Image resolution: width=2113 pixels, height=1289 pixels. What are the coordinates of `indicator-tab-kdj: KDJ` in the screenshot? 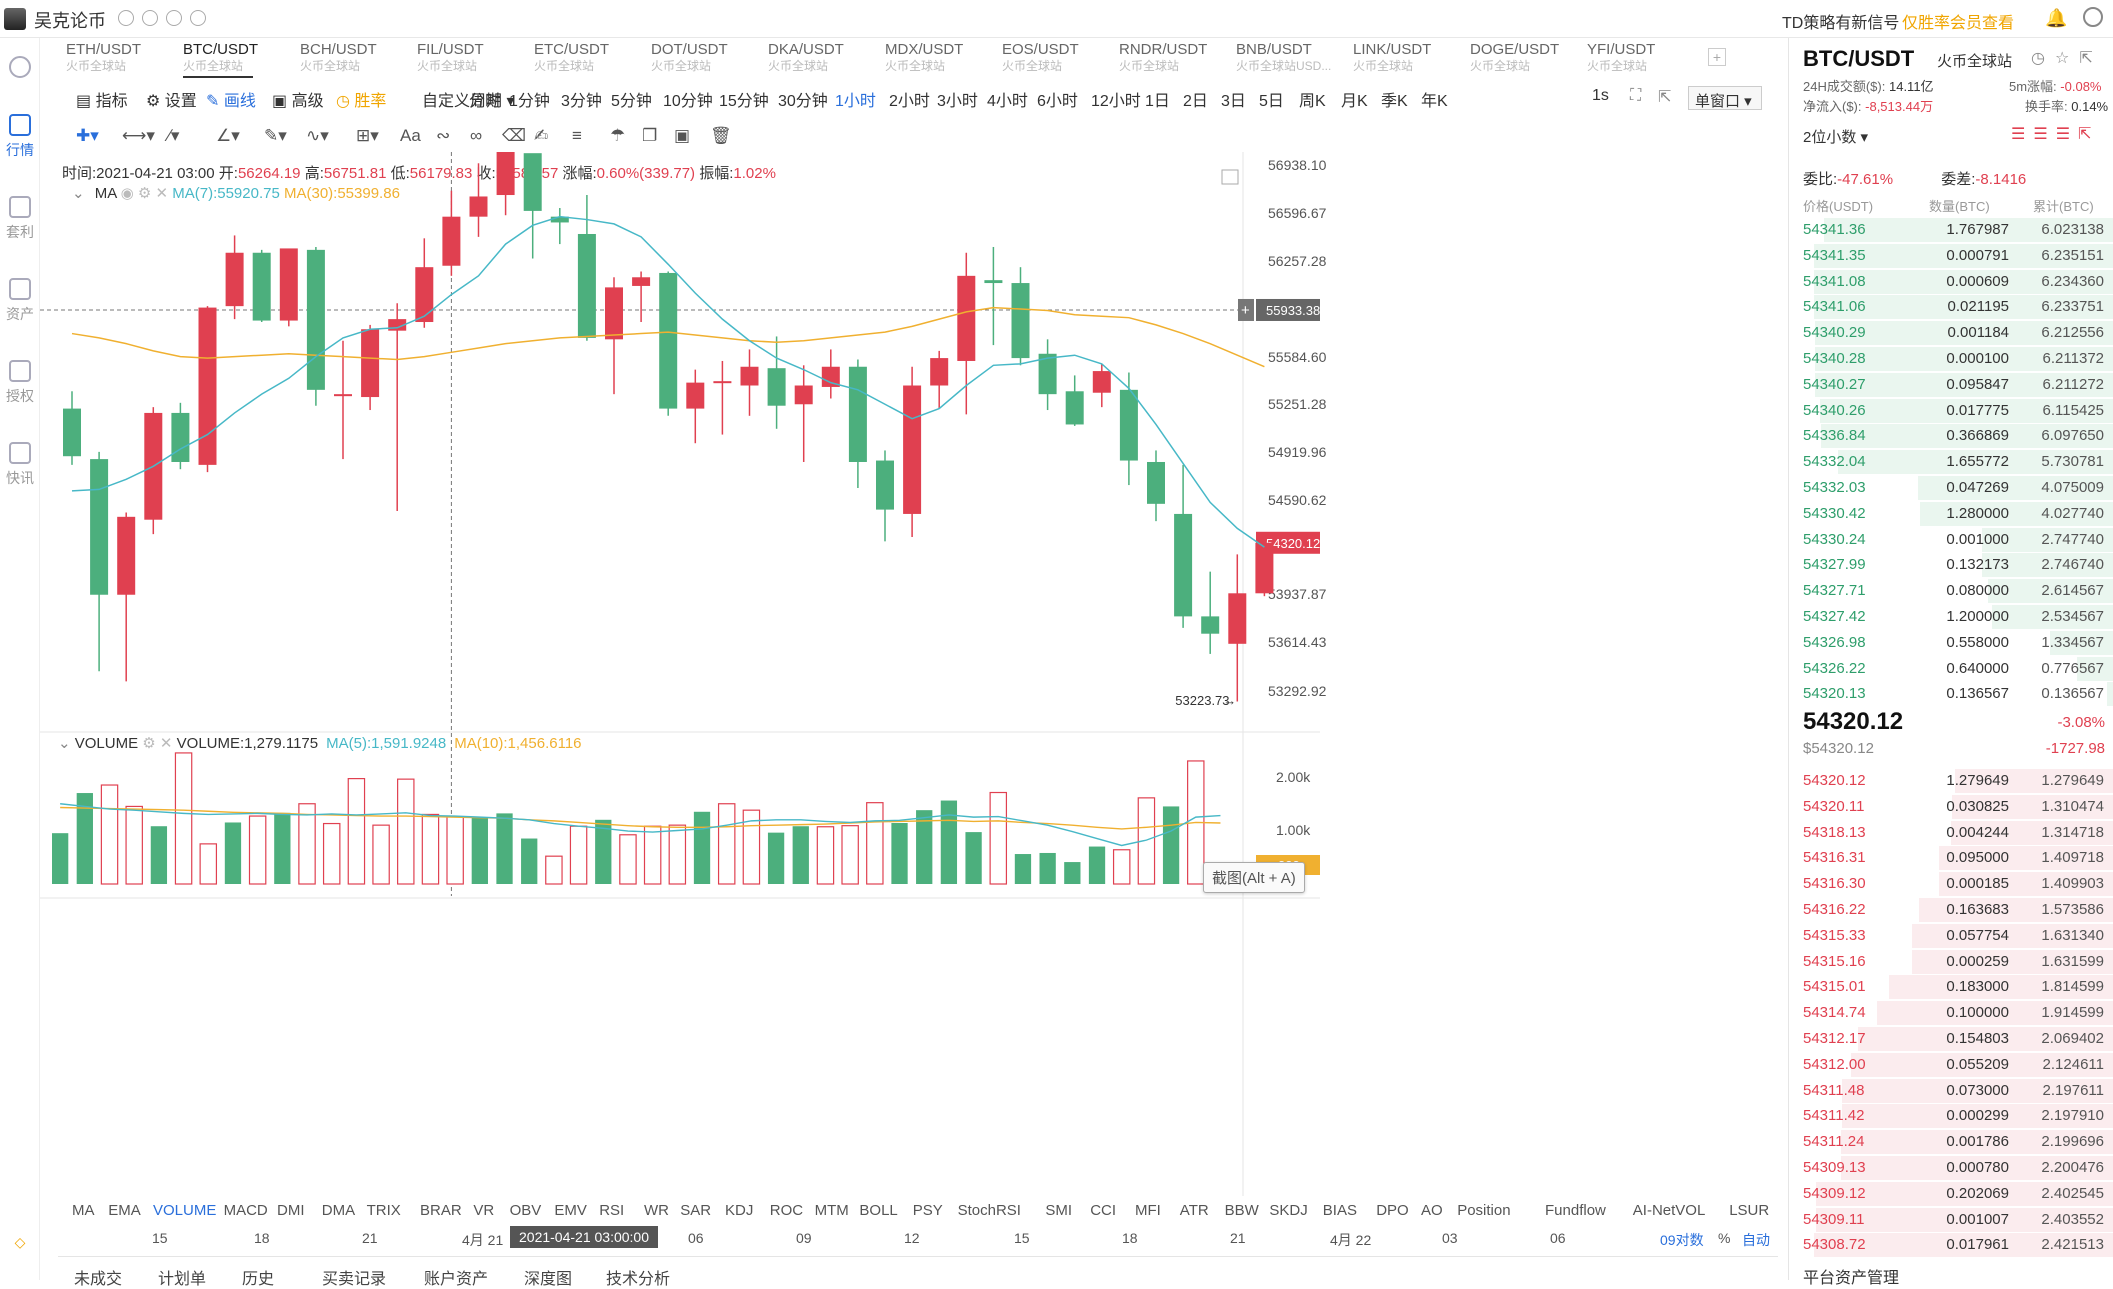 It's located at (739, 1210).